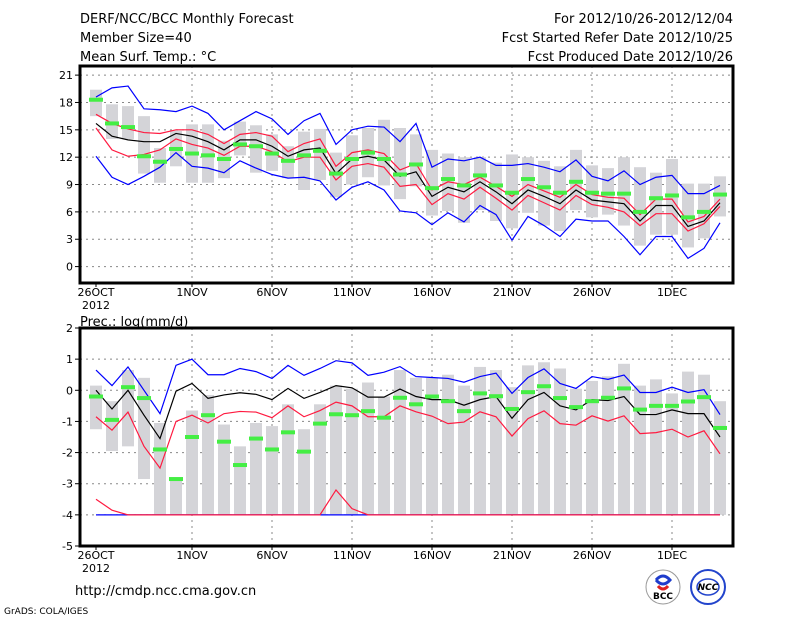 Image resolution: width=800 pixels, height=618 pixels. Describe the element at coordinates (66, 130) in the screenshot. I see `y-tick-label: 15` at that location.